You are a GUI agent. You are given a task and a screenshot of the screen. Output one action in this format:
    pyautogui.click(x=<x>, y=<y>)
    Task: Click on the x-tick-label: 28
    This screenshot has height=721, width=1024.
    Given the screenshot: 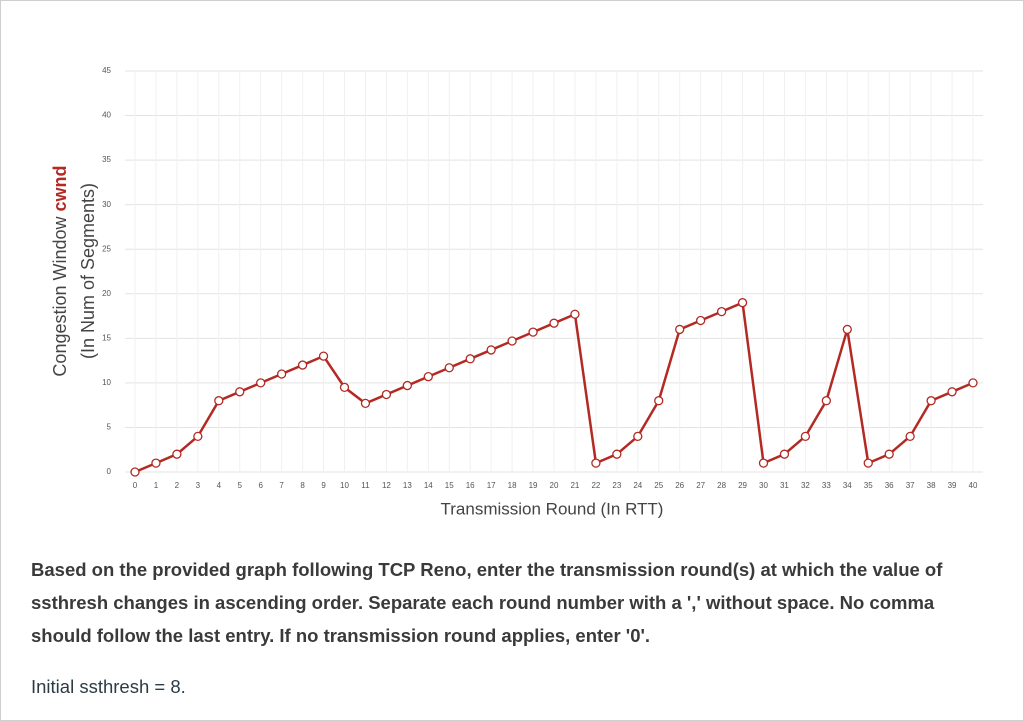 What is the action you would take?
    pyautogui.click(x=721, y=485)
    